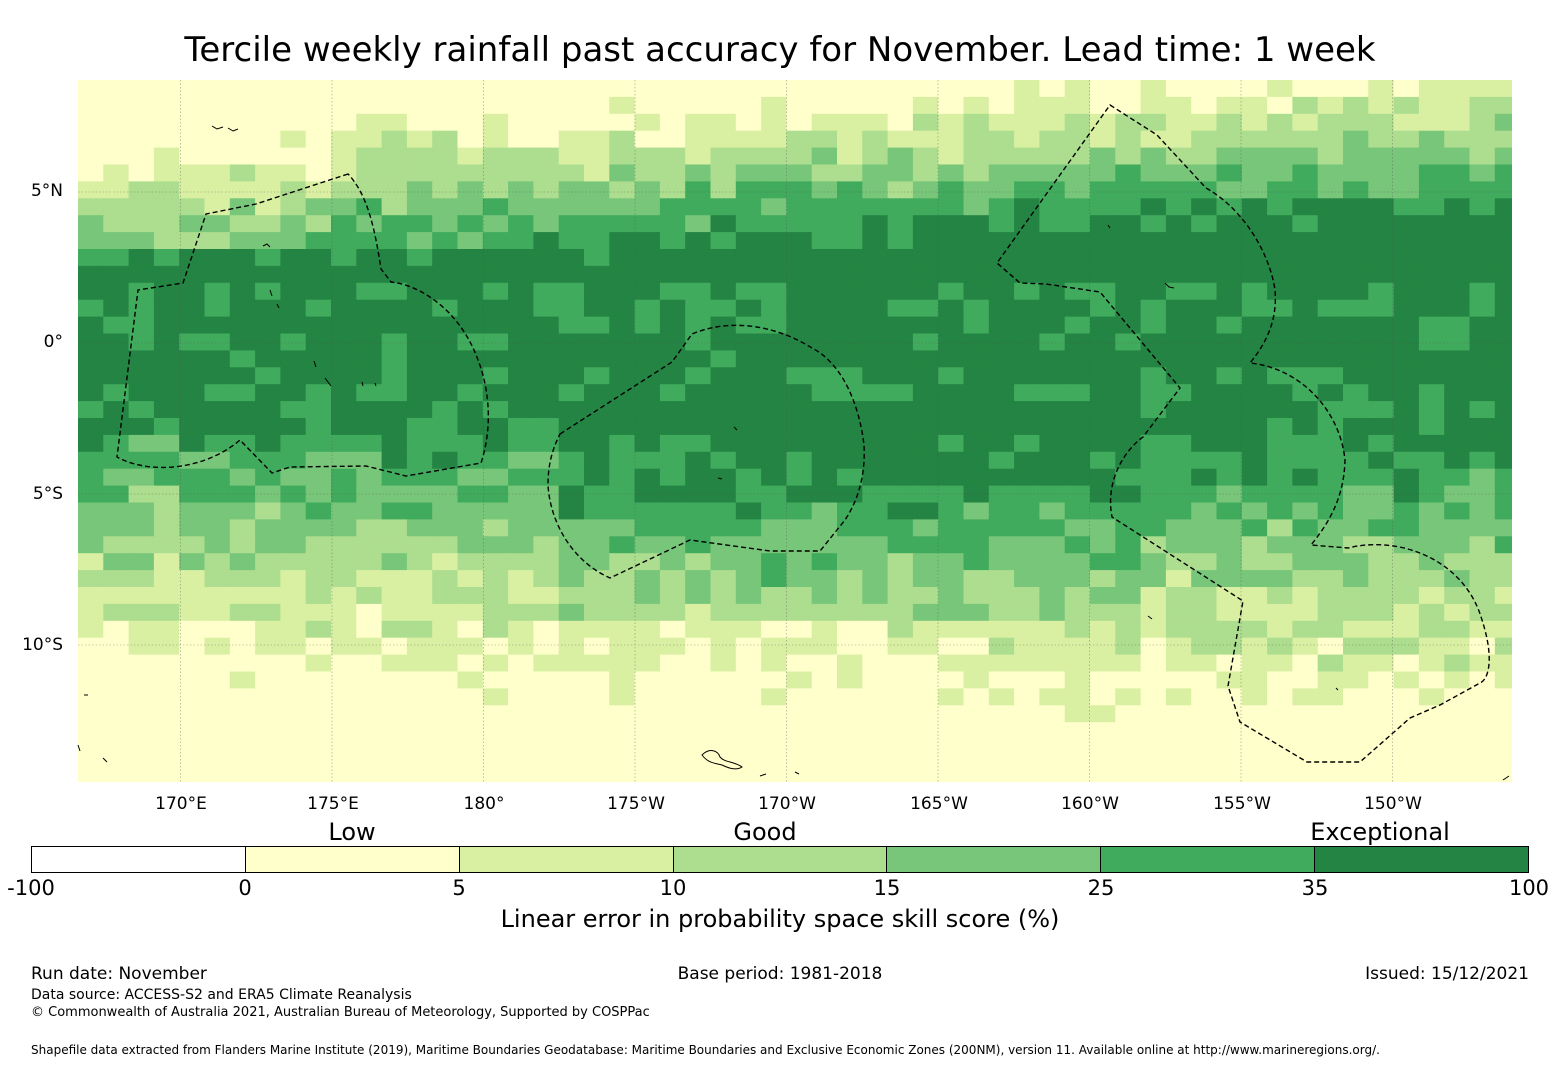  What do you see at coordinates (53, 342) in the screenshot?
I see `lat-label-0: 0°` at bounding box center [53, 342].